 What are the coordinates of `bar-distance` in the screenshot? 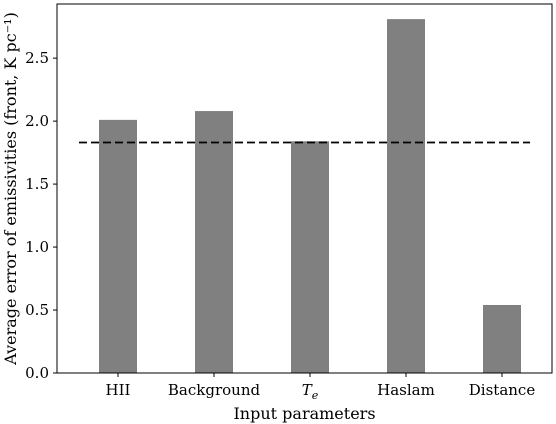 It's located at (502, 338).